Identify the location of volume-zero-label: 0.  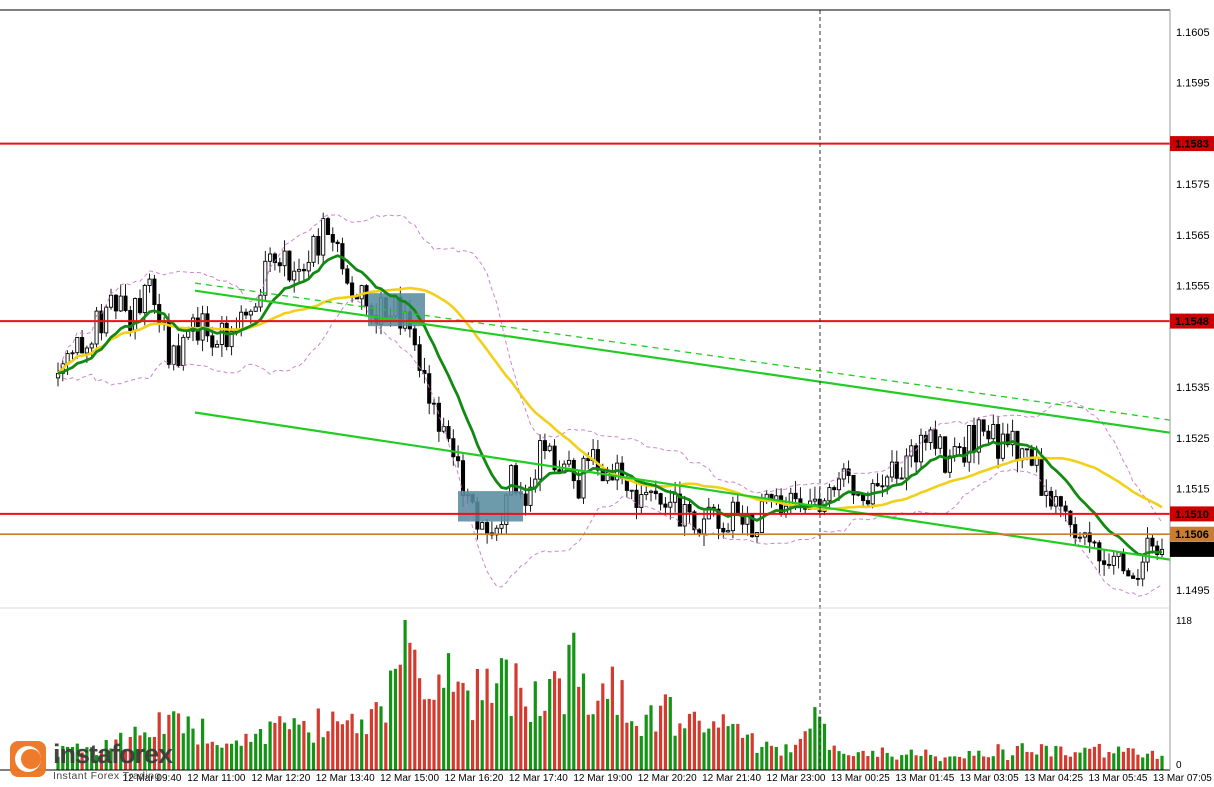
(1179, 765).